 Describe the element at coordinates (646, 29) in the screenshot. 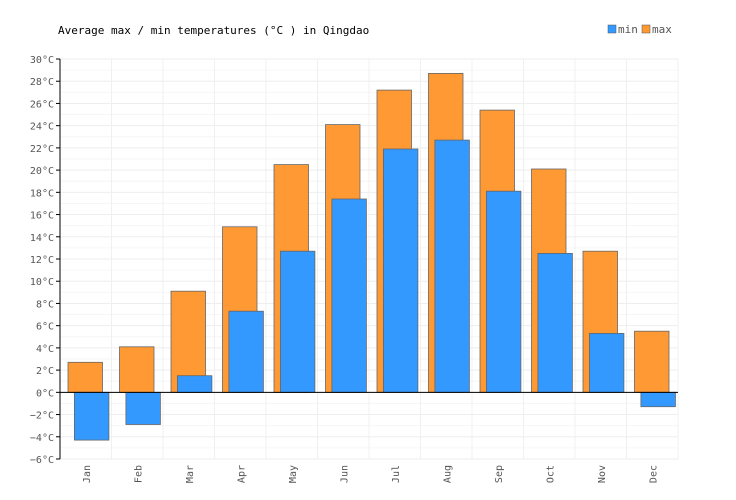

I see `legend-swatch-max` at that location.